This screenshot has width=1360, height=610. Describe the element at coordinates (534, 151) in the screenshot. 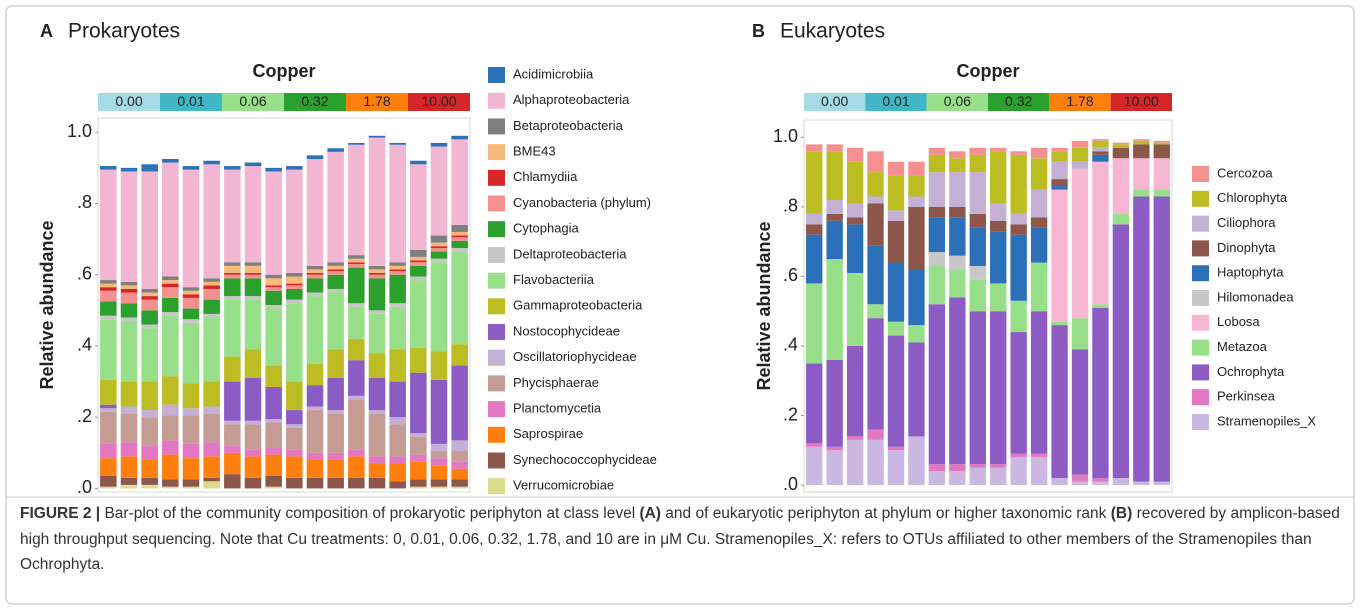

I see `legend-label: BME43` at that location.